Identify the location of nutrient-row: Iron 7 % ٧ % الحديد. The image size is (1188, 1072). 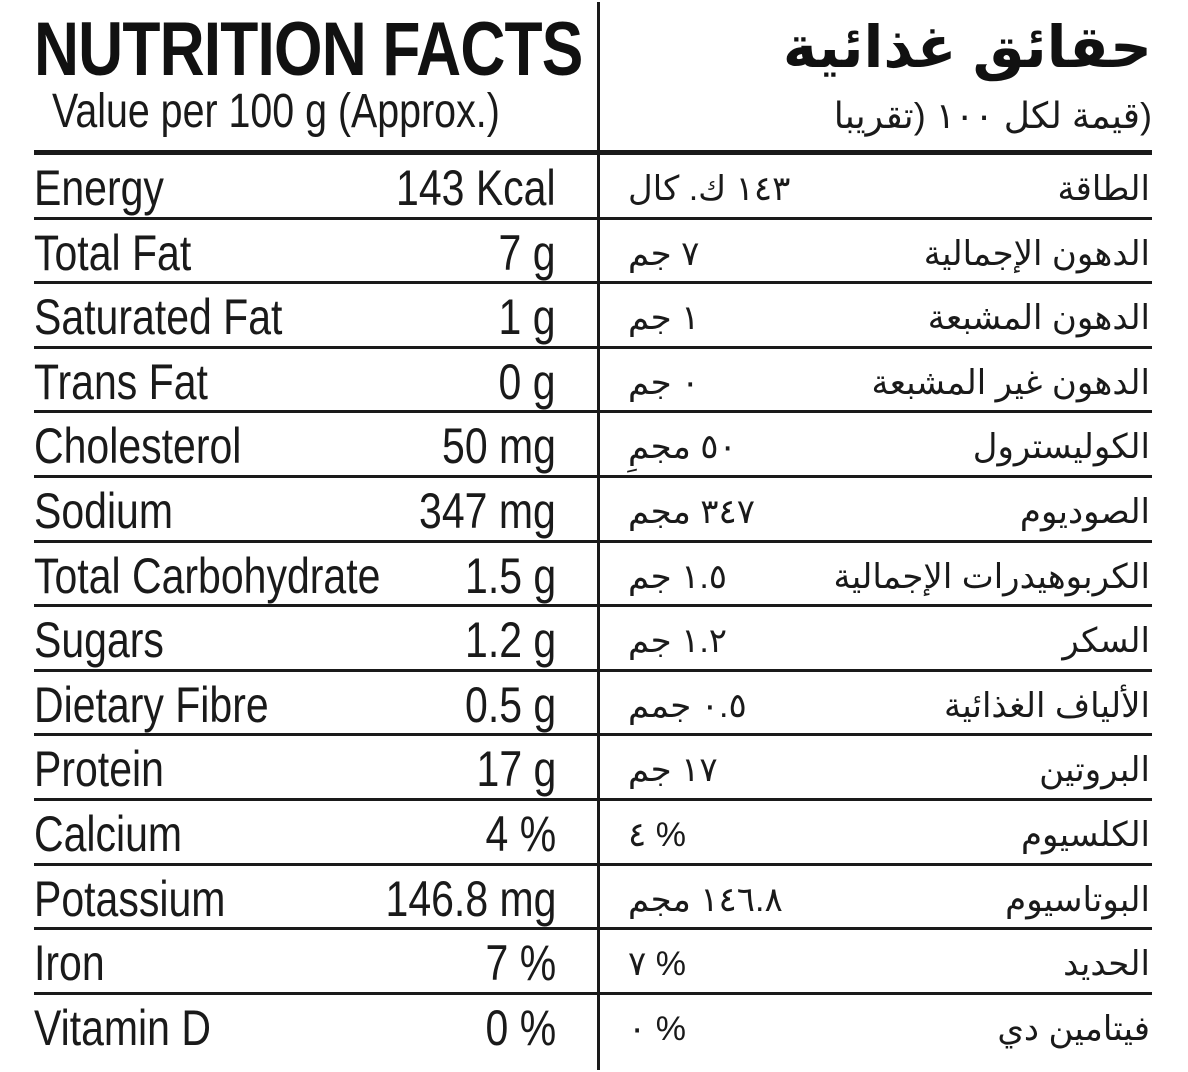
(594, 962).